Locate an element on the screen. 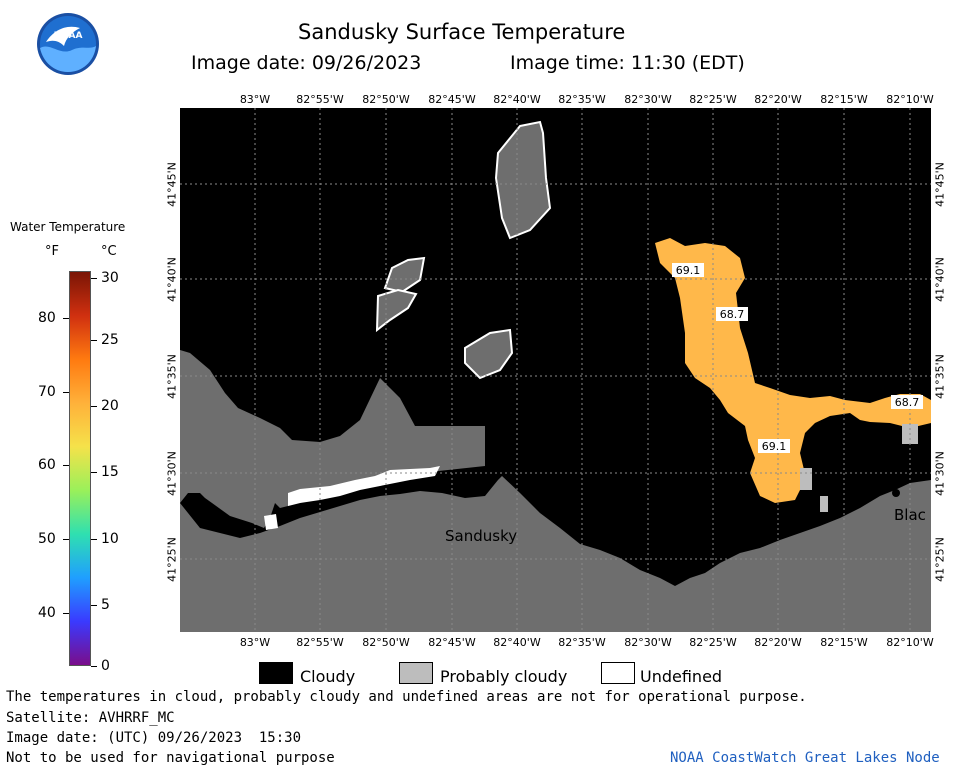 This screenshot has width=969, height=773. celsius-tick-label: 25 is located at coordinates (110, 340).